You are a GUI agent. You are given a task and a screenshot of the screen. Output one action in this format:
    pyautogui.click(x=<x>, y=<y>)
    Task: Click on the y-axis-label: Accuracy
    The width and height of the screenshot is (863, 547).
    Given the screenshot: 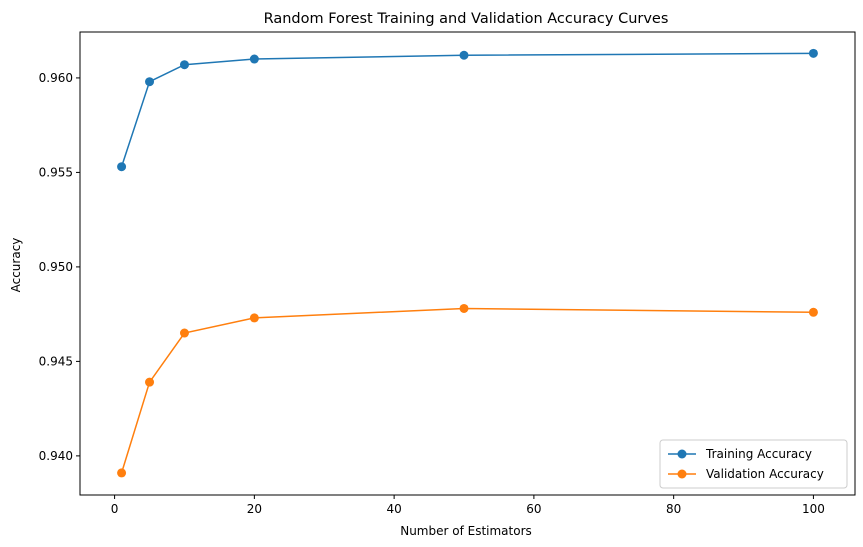 What is the action you would take?
    pyautogui.click(x=16, y=265)
    